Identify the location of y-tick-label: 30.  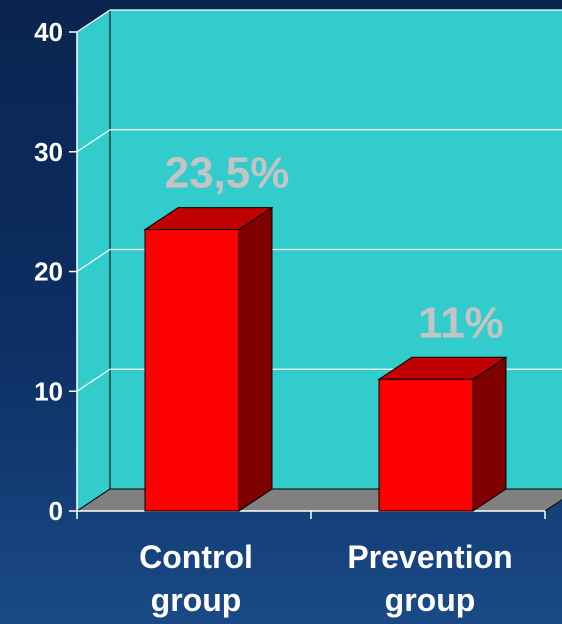
(48, 152).